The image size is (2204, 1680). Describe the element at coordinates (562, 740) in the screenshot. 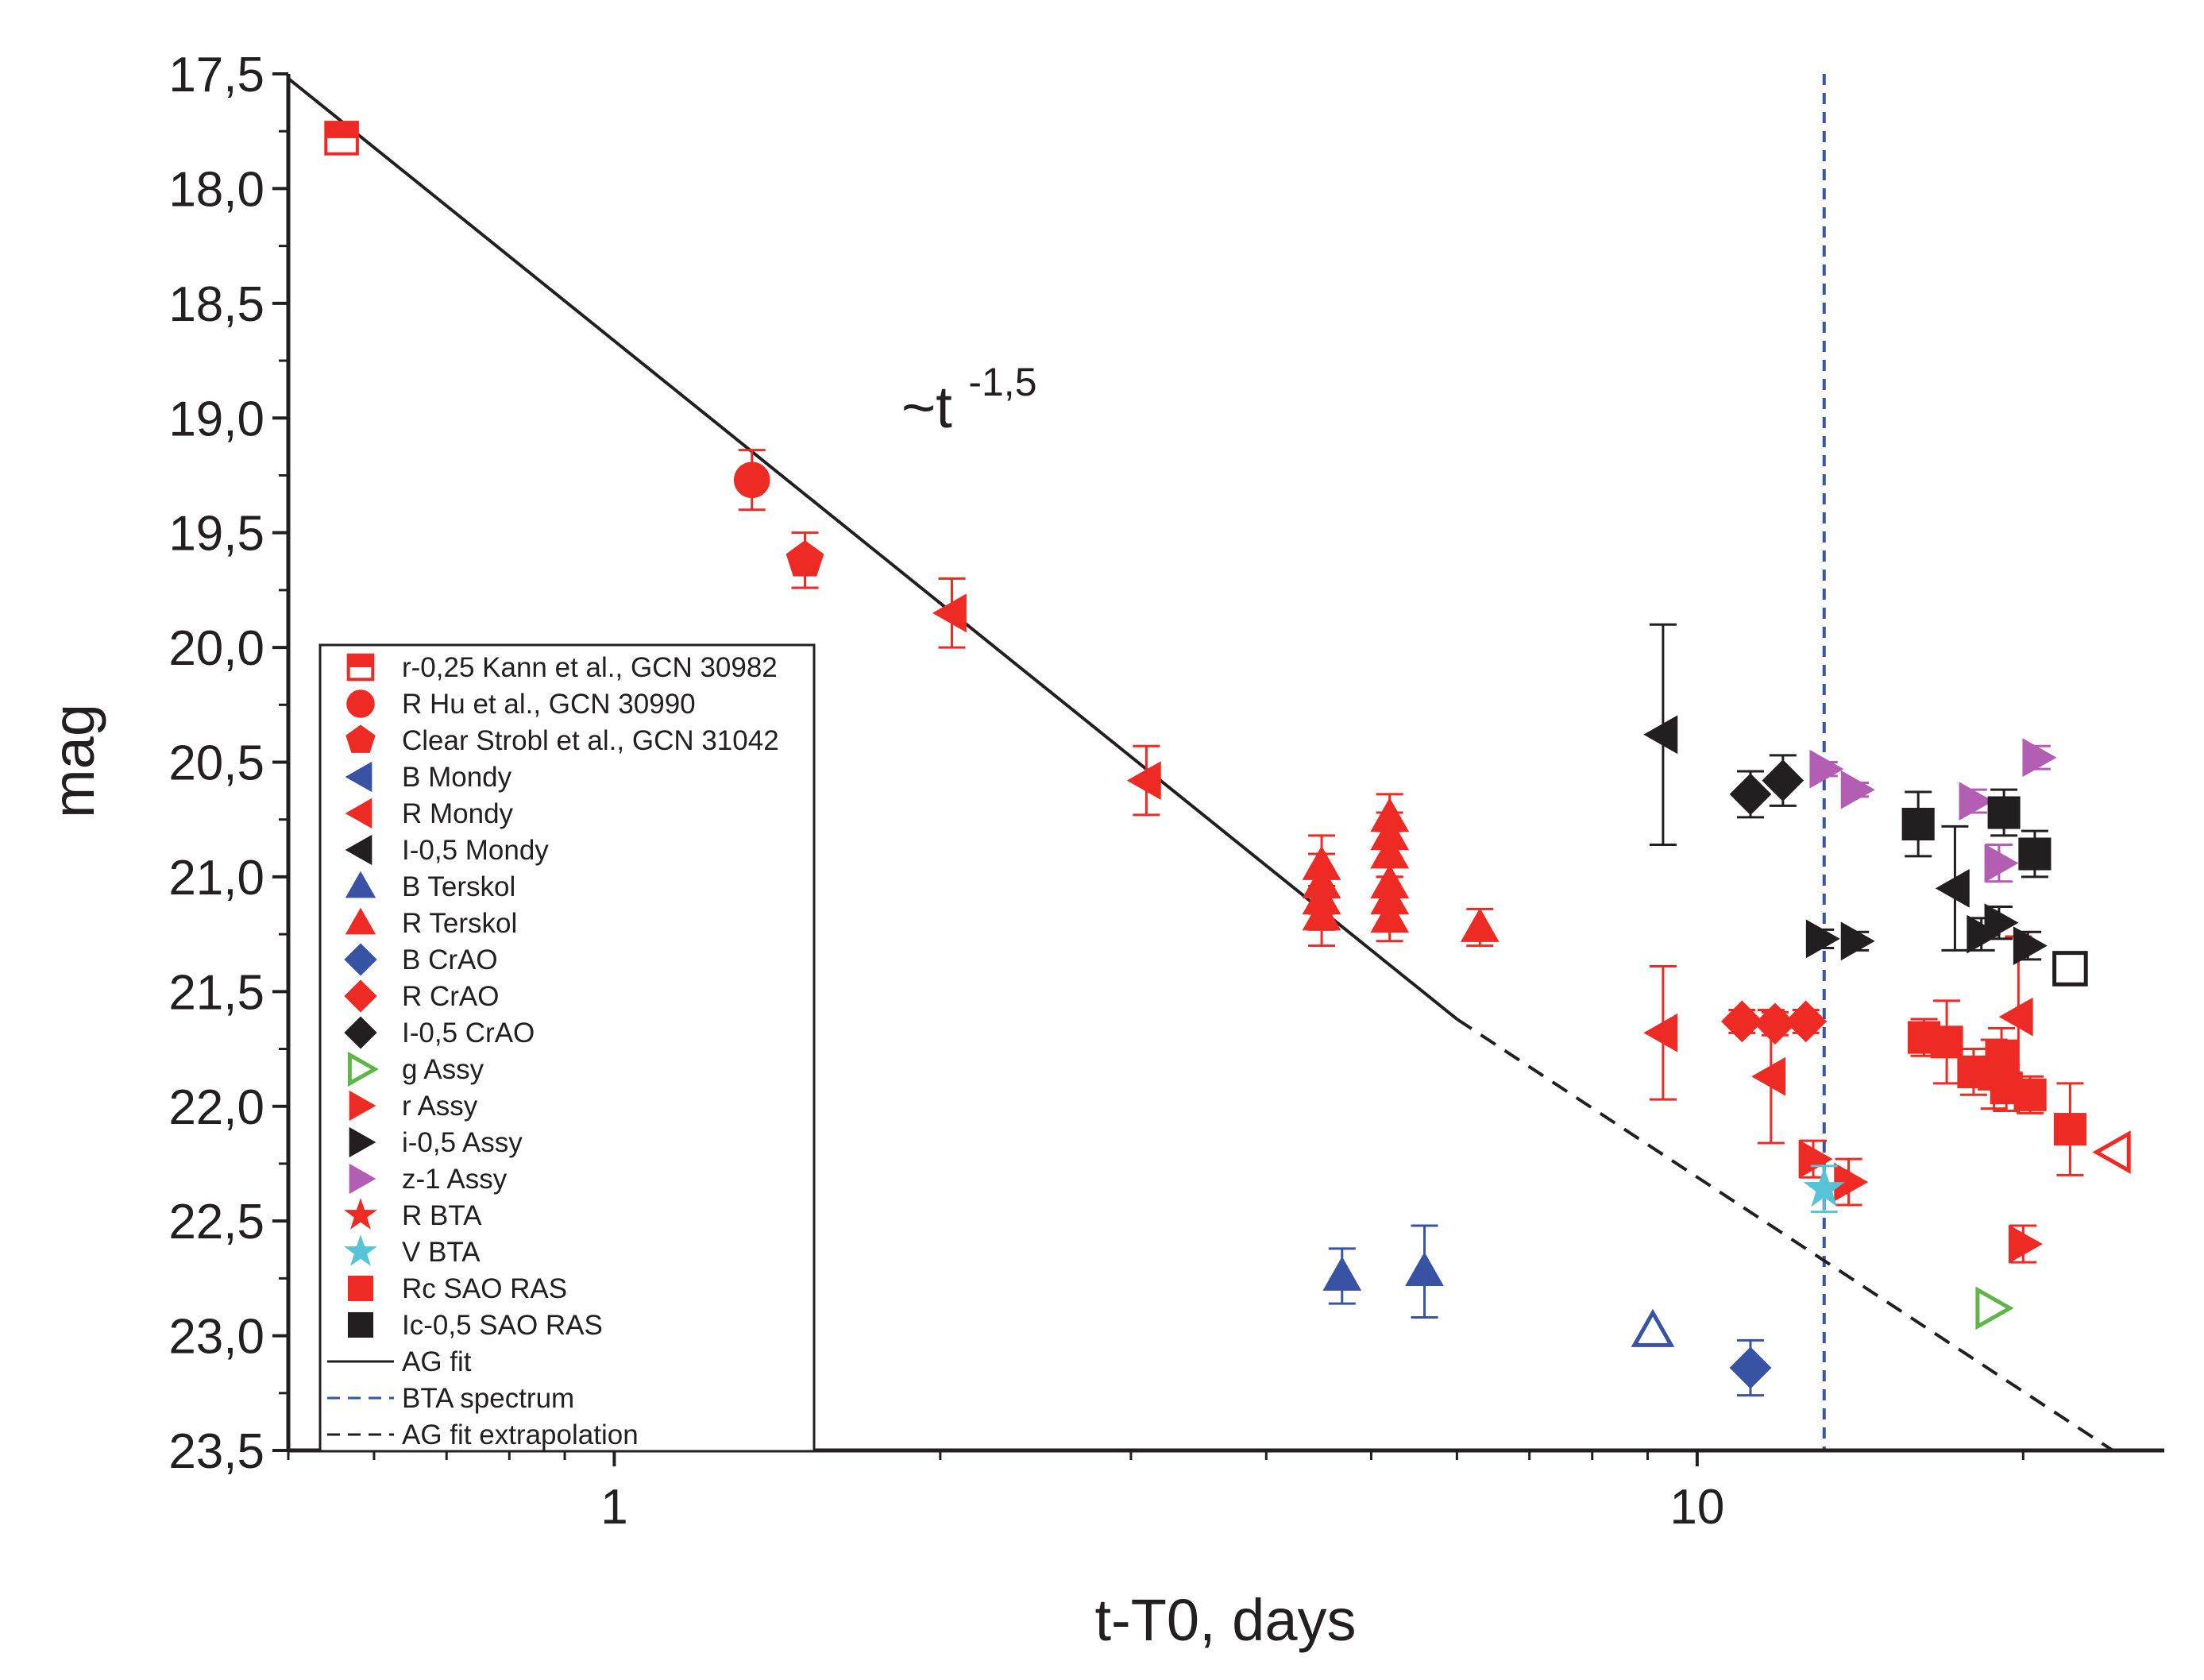

I see `legend-item: Clear Strobl et al., GCN 31042` at that location.